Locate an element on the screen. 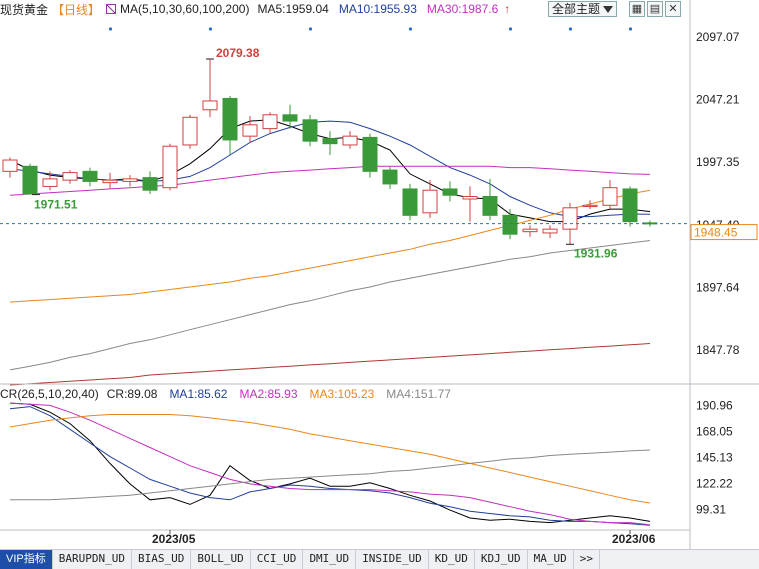 Image resolution: width=759 pixels, height=569 pixels. tab-more: >> is located at coordinates (587, 559).